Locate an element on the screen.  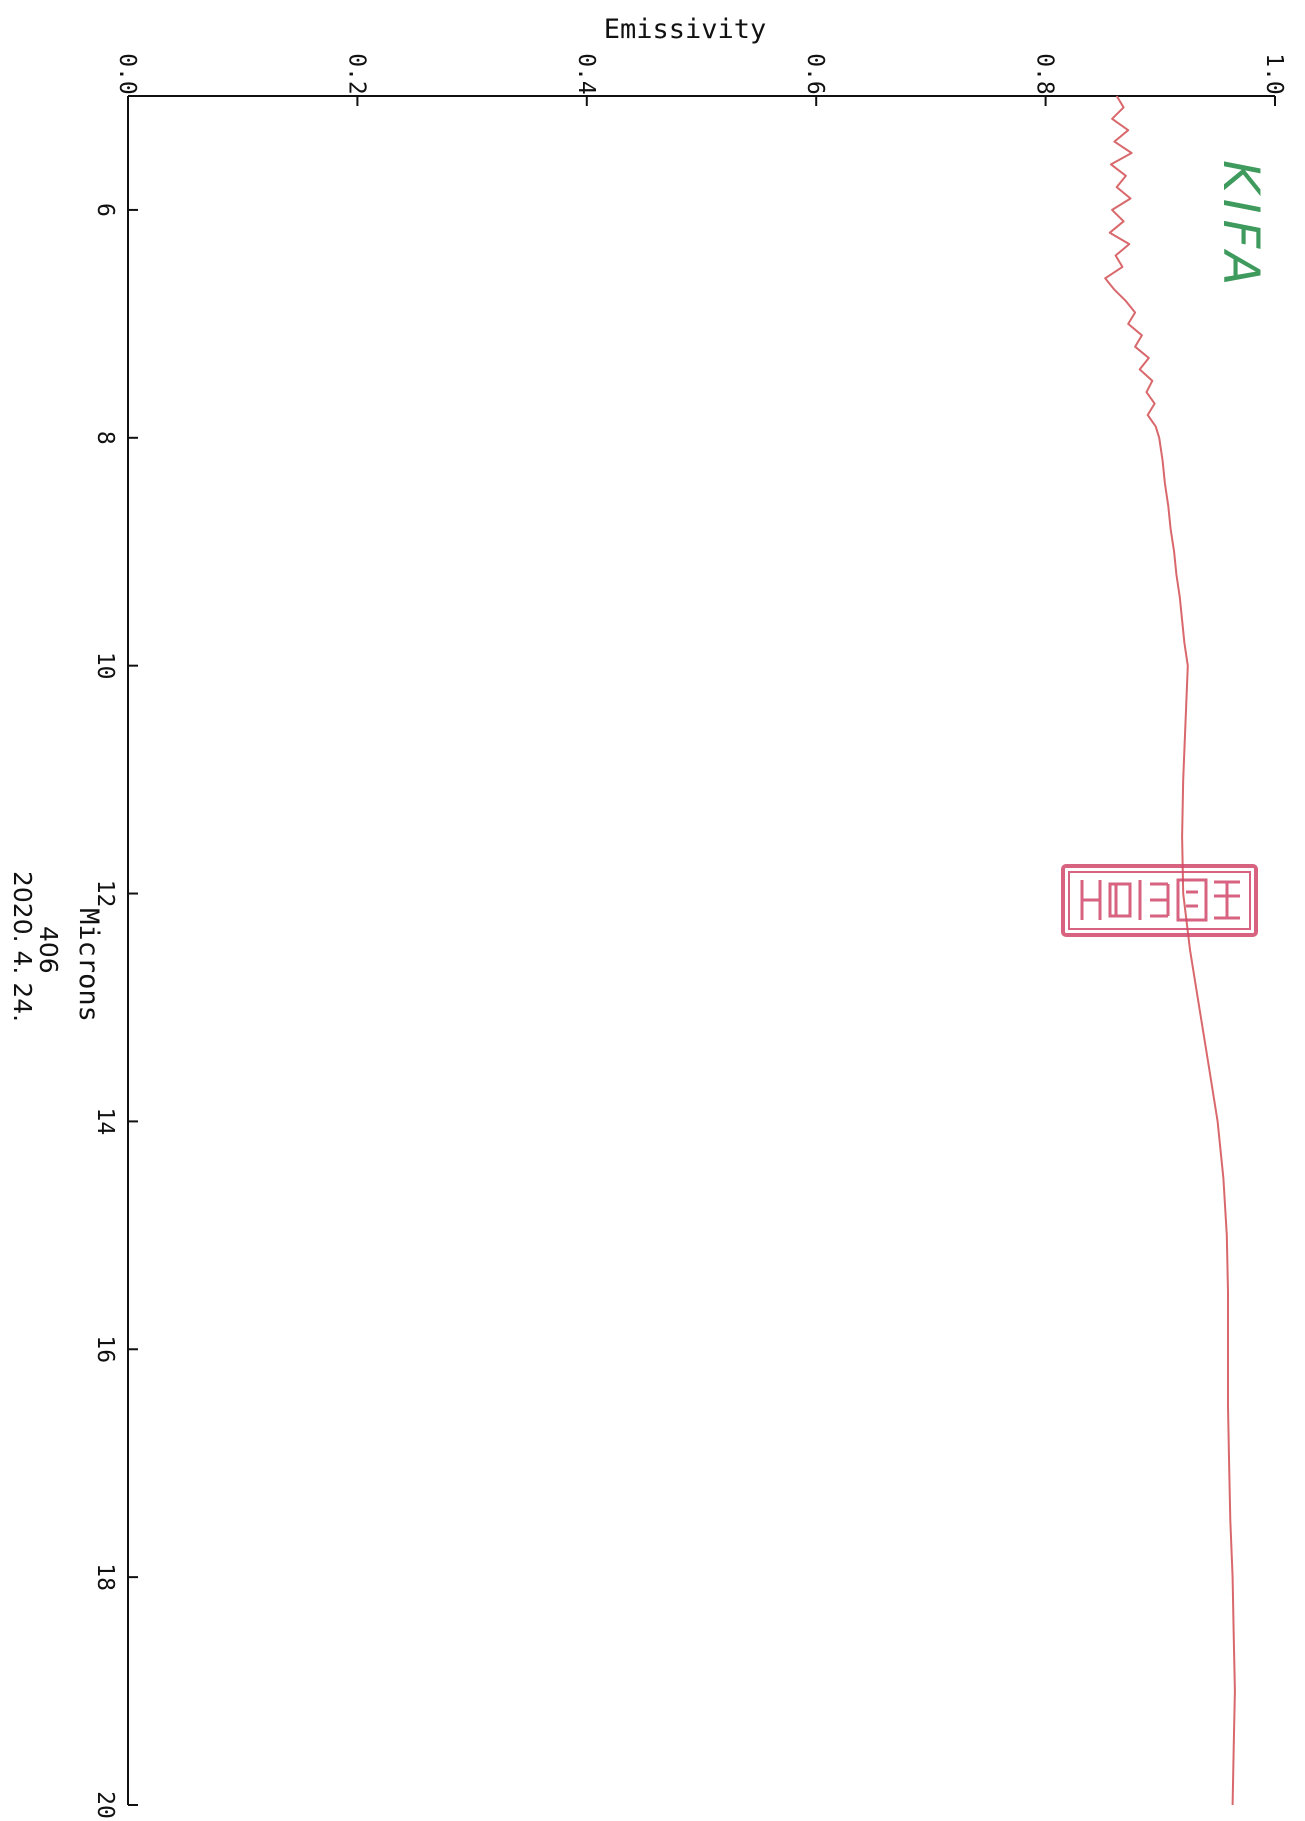
y-tick-label: 0.6 is located at coordinates (815, 74).